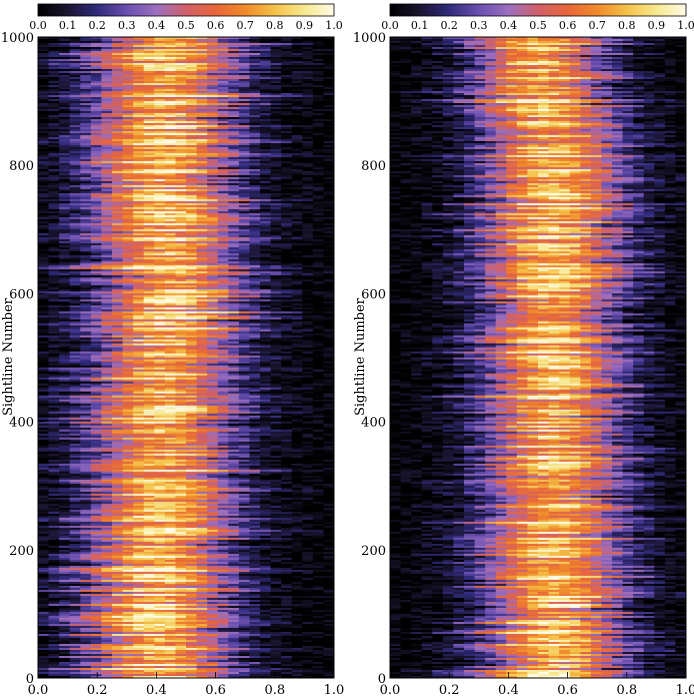 Image resolution: width=694 pixels, height=699 pixels. I want to click on y-tick-label: 400, so click(21, 423).